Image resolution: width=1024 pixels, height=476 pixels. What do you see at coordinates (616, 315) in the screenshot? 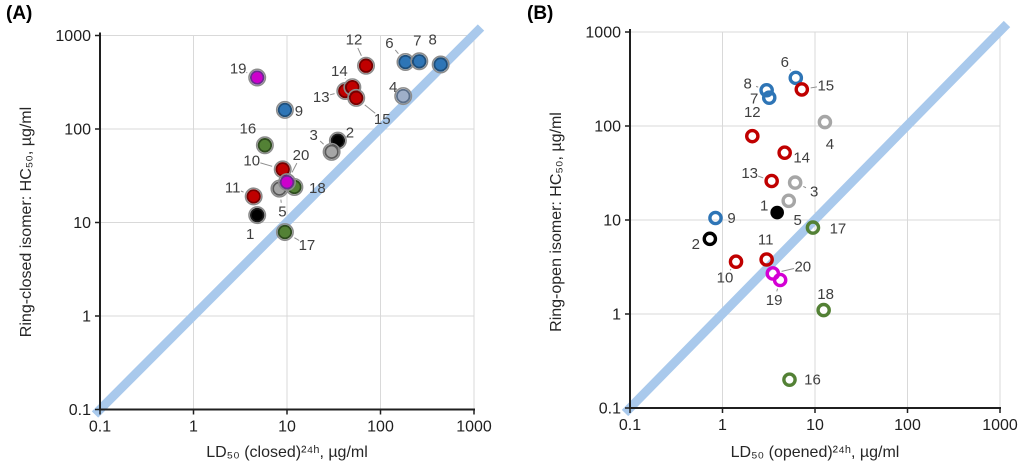
I see `panel-b-y-tick-label: 1` at bounding box center [616, 315].